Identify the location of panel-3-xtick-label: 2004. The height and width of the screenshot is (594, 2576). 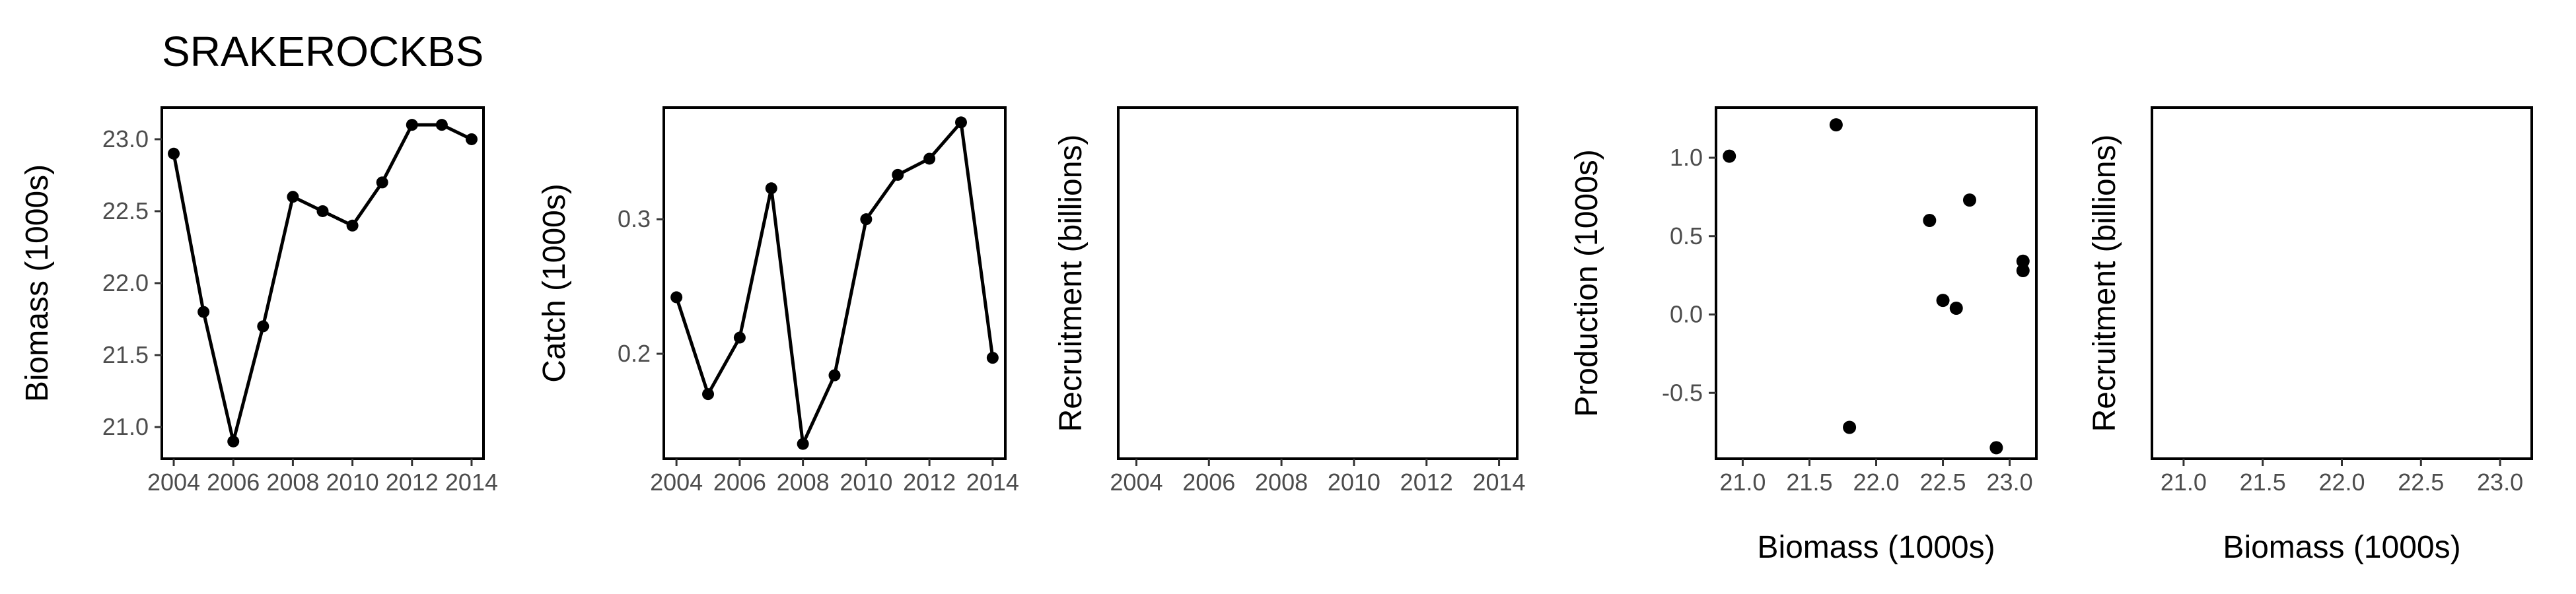
(1136, 482).